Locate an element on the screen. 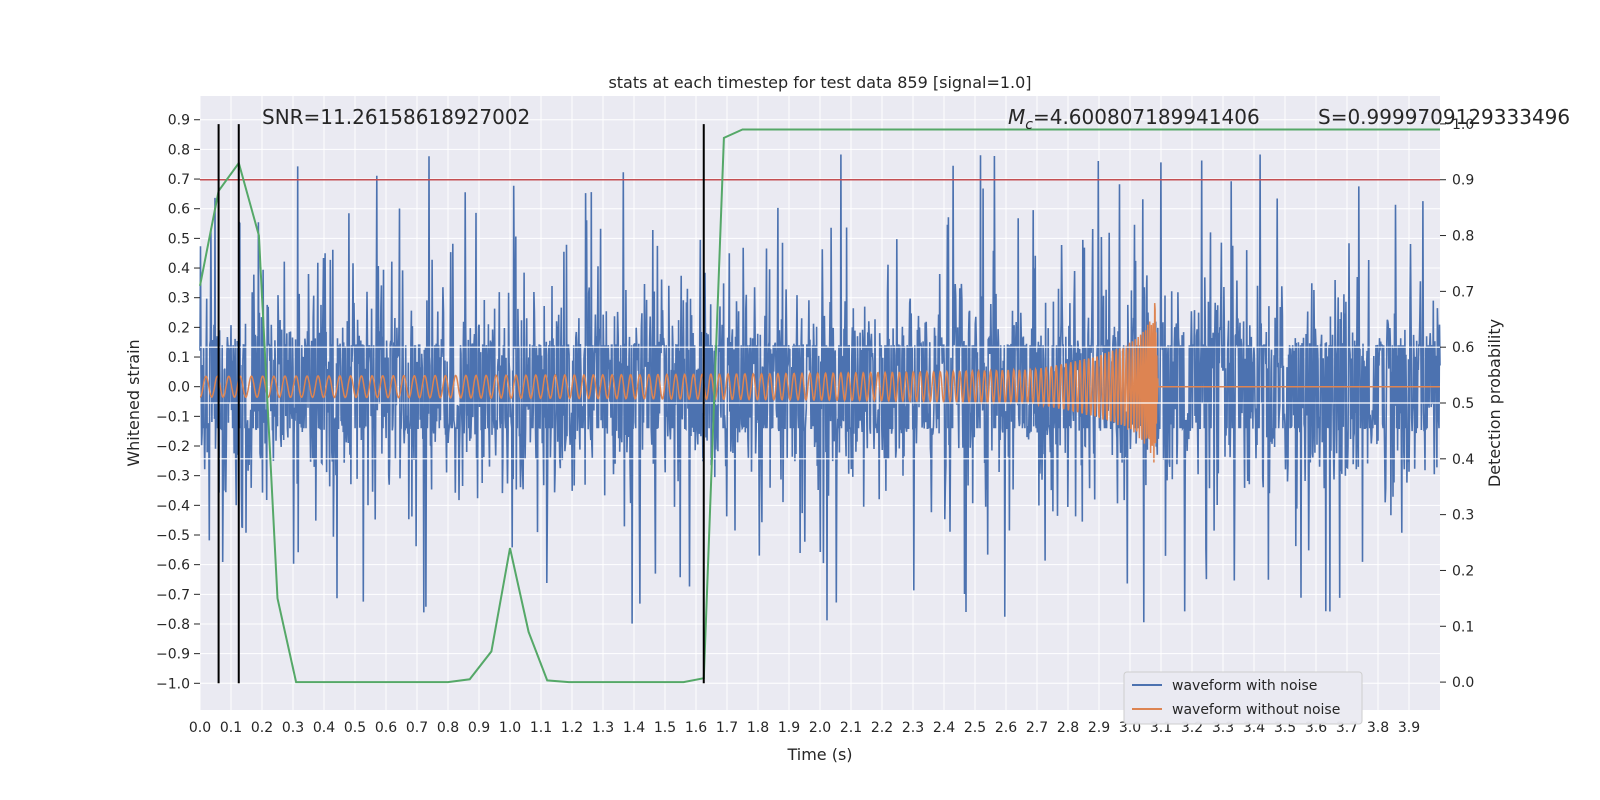 This screenshot has height=800, width=1600. x-tick-label-2-5: 2.5 is located at coordinates (975, 728).